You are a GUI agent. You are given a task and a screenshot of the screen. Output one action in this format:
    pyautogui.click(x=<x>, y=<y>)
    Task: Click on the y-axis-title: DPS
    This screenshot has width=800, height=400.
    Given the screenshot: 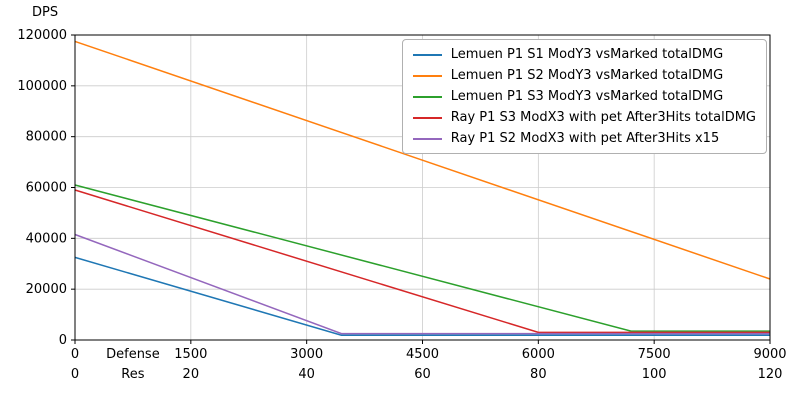 What is the action you would take?
    pyautogui.click(x=45, y=12)
    